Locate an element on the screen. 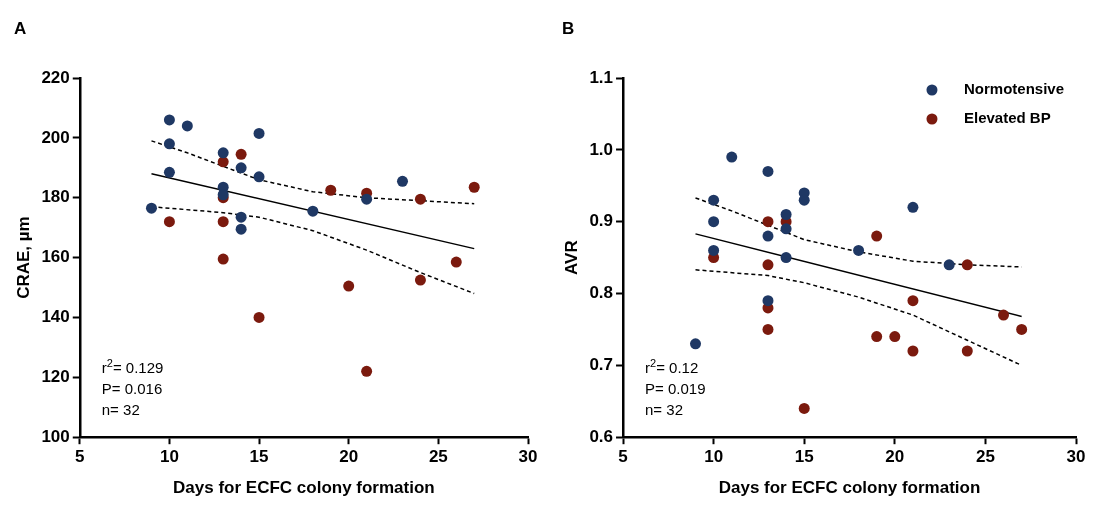 This screenshot has height=507, width=1097. y-tick-label: 120 is located at coordinates (55, 377).